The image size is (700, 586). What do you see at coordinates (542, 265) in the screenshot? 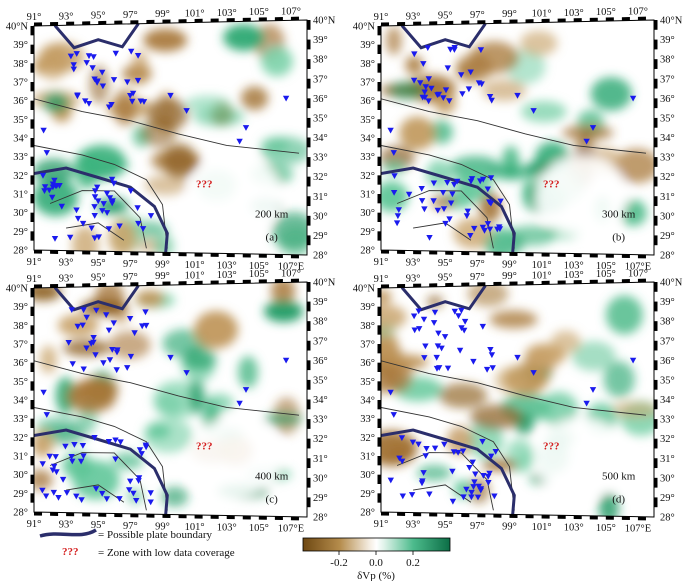
I see `longitude-label-bottom: 101°` at bounding box center [542, 265].